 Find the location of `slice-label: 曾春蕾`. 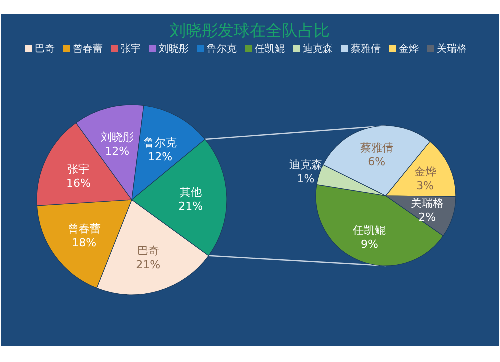

slice-label: 曾春蕾 is located at coordinates (84, 229).